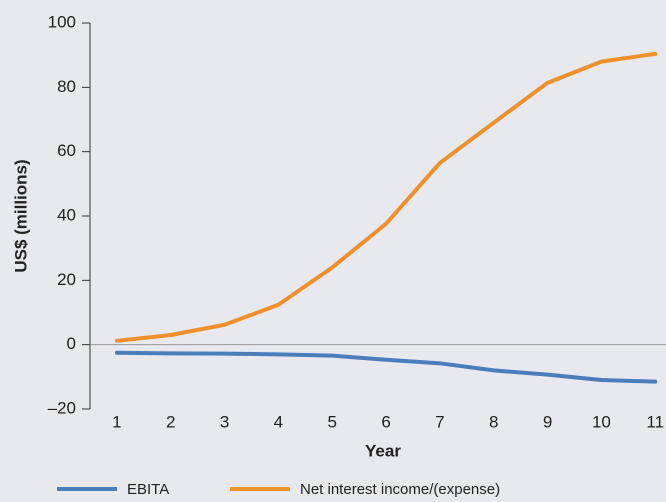  Describe the element at coordinates (66, 214) in the screenshot. I see `y-tick-label: 40` at that location.